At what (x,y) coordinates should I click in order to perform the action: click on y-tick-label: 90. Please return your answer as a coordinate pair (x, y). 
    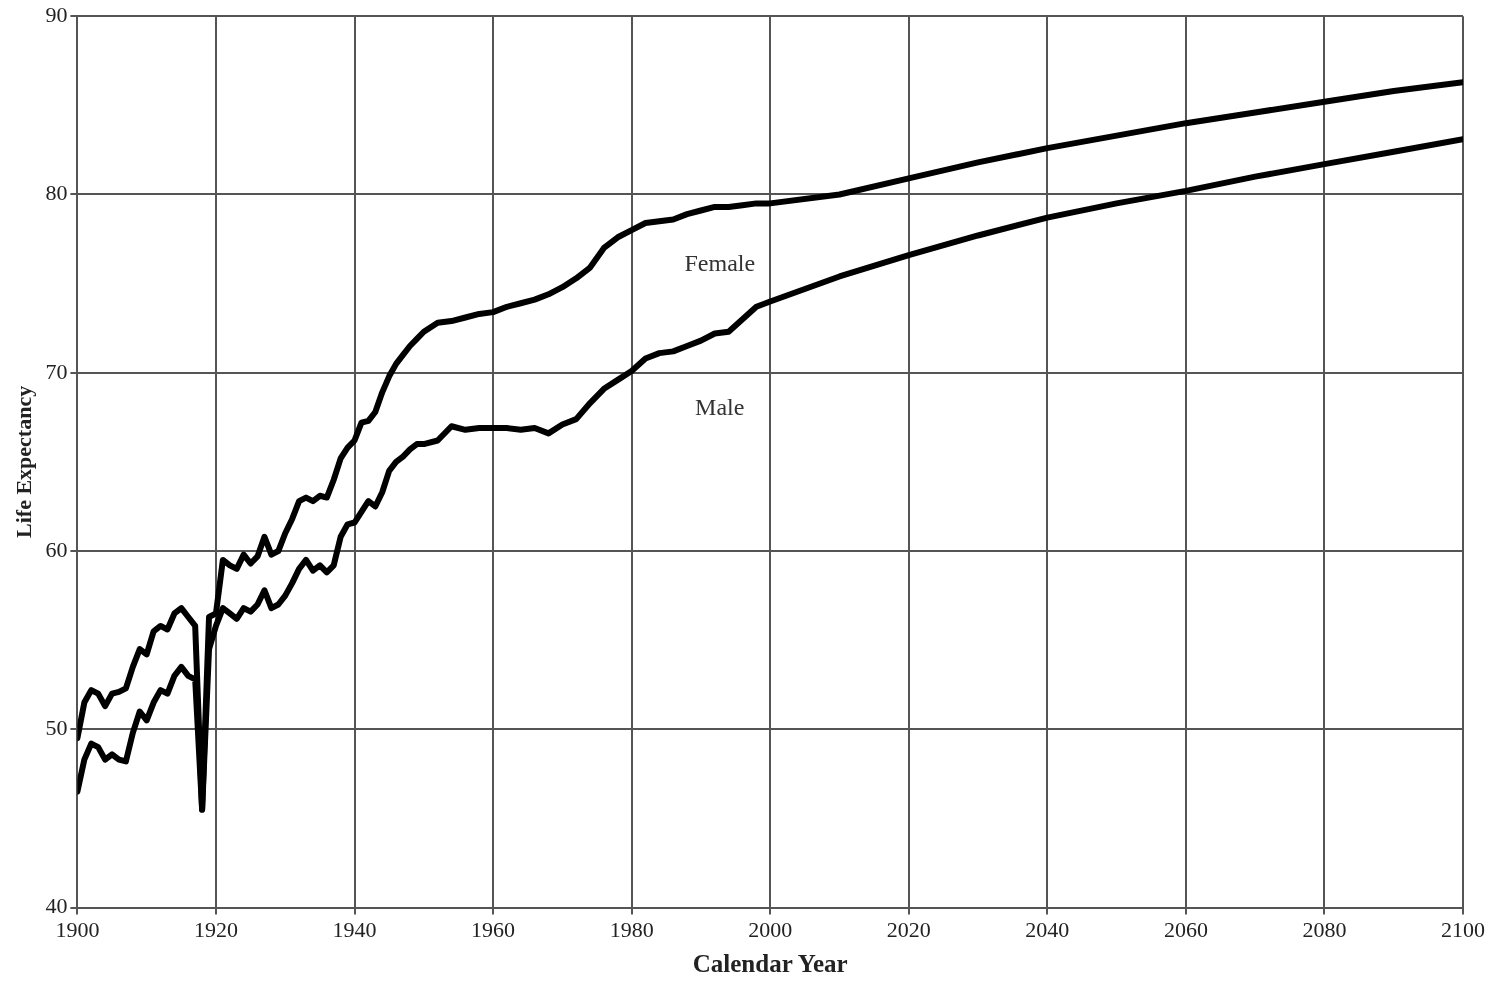
    Looking at the image, I should click on (56, 14).